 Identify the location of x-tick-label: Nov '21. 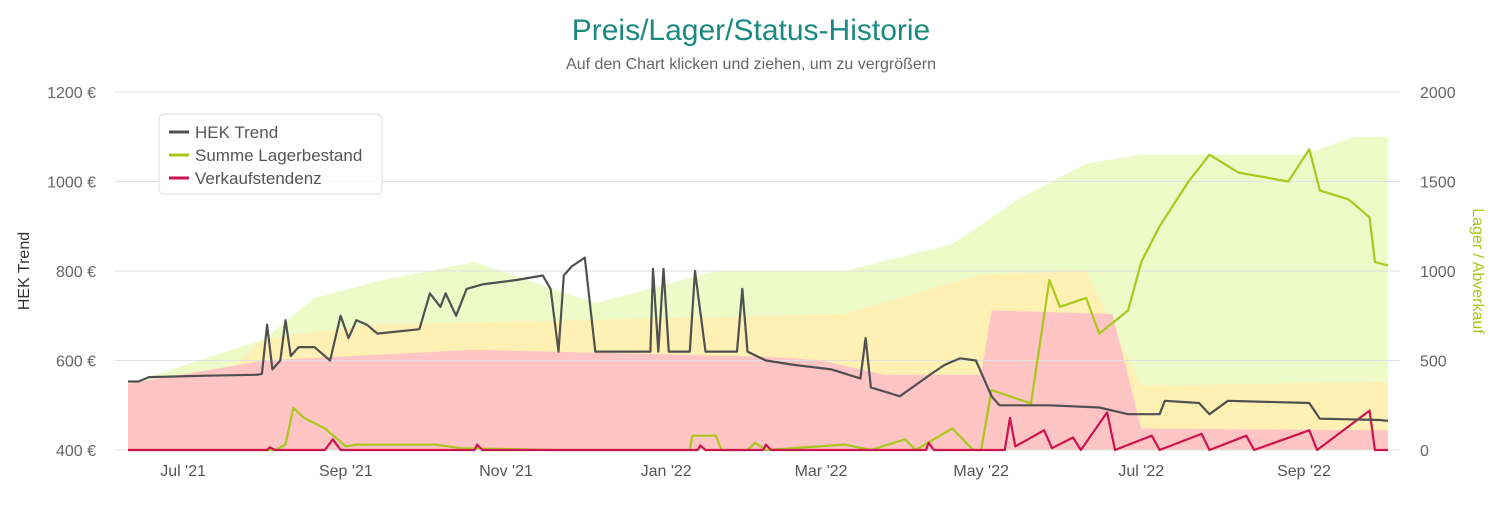
(506, 471).